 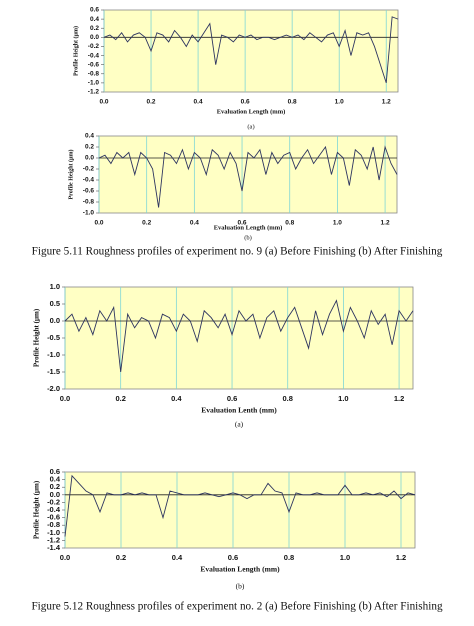 What do you see at coordinates (54, 547) in the screenshot?
I see `y-tick-label: -1.4` at bounding box center [54, 547].